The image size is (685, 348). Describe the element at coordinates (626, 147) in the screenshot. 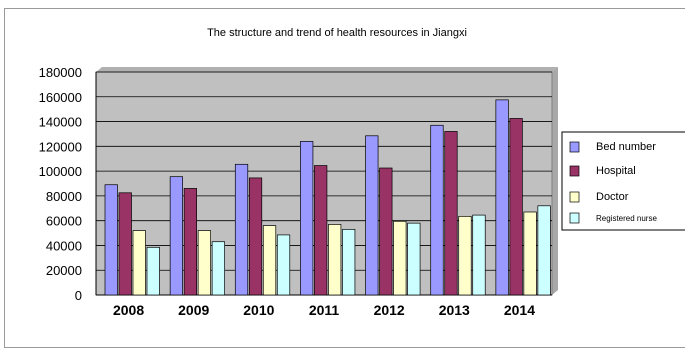

I see `legend-label: Bed number` at that location.